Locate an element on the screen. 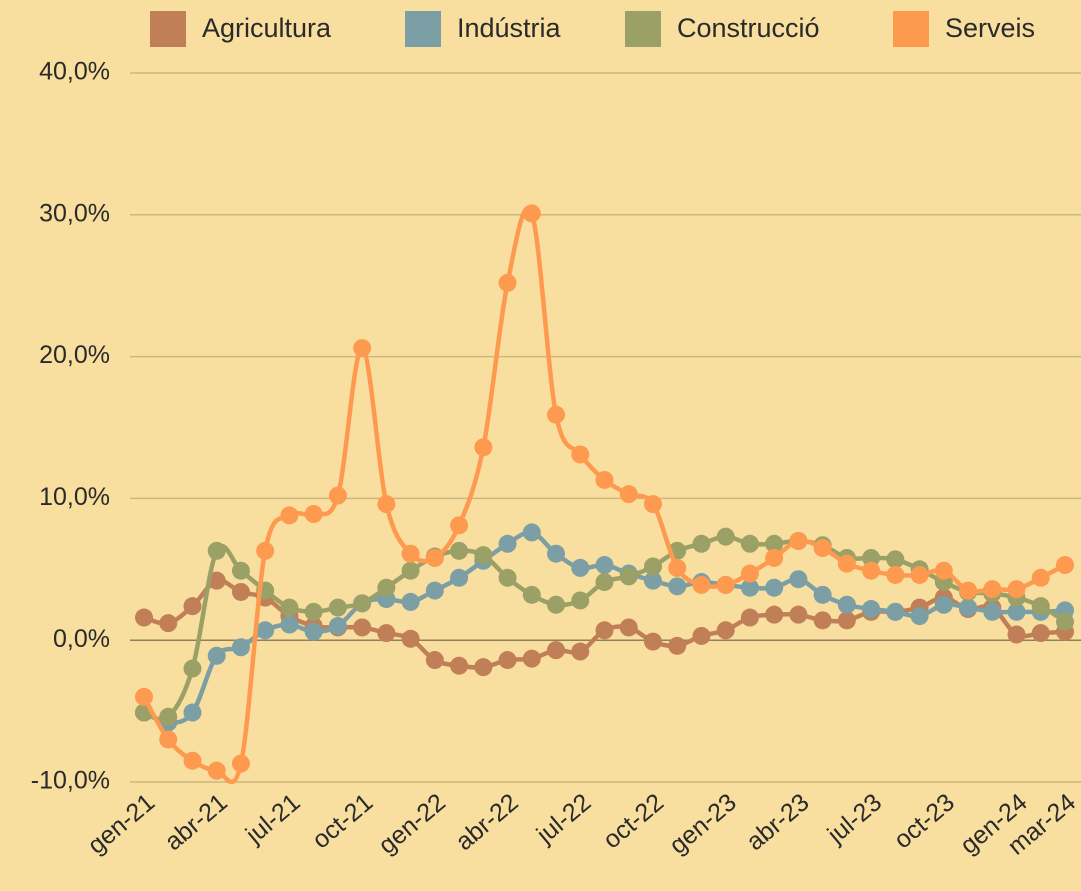 Image resolution: width=1081 pixels, height=891 pixels. legend-label: Serveis is located at coordinates (990, 28).